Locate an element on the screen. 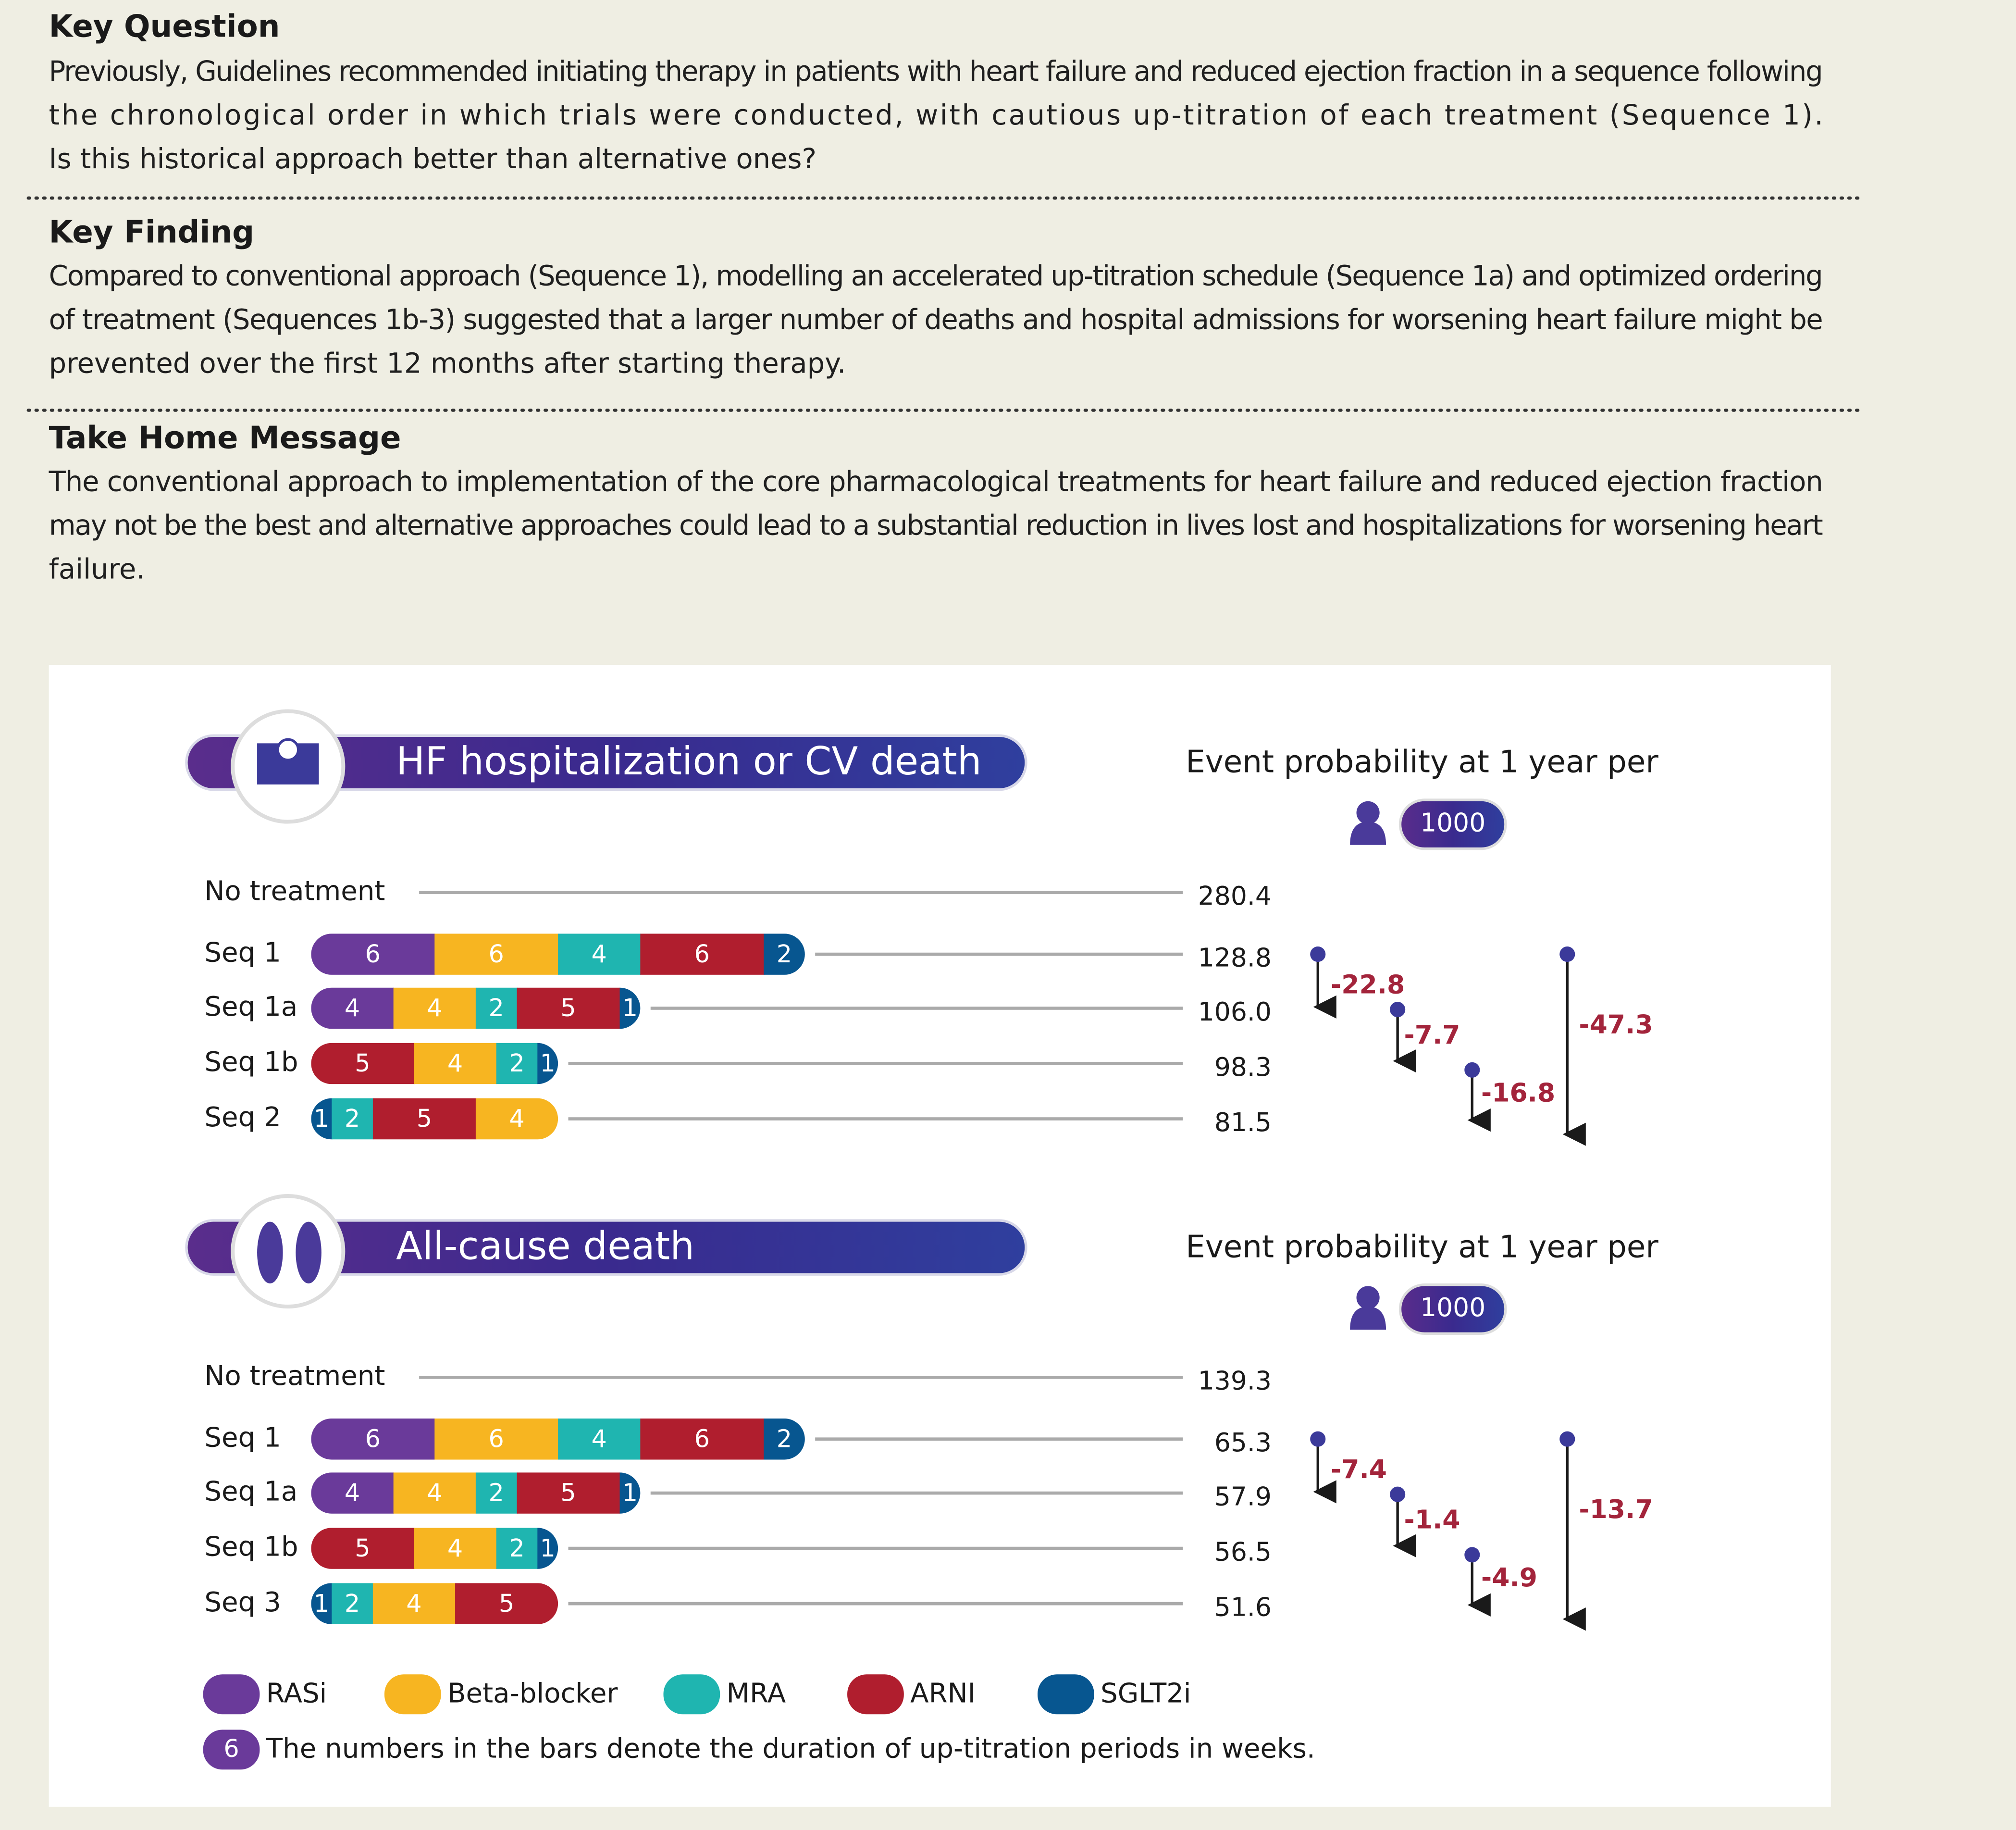  title-bar is located at coordinates (606, 762).